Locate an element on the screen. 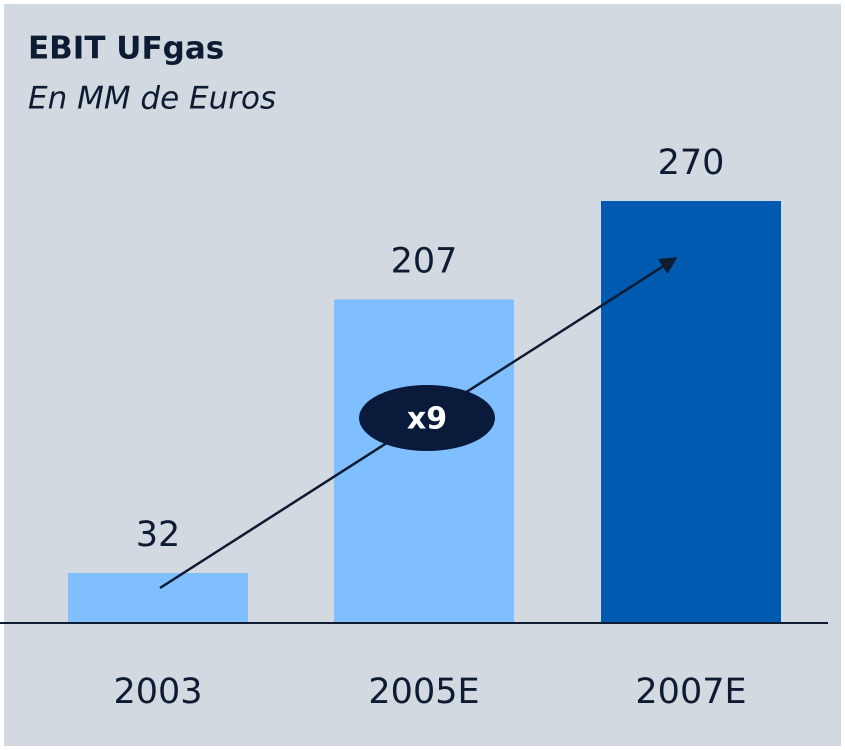 The image size is (845, 750). value-label: 207 is located at coordinates (424, 261).